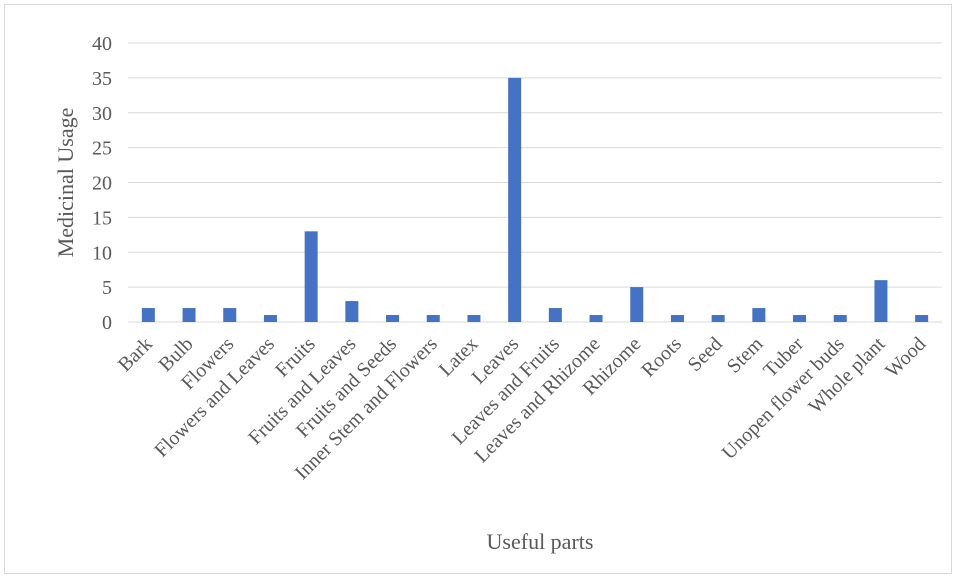  Describe the element at coordinates (905, 357) in the screenshot. I see `x-tick-label: Wood` at that location.